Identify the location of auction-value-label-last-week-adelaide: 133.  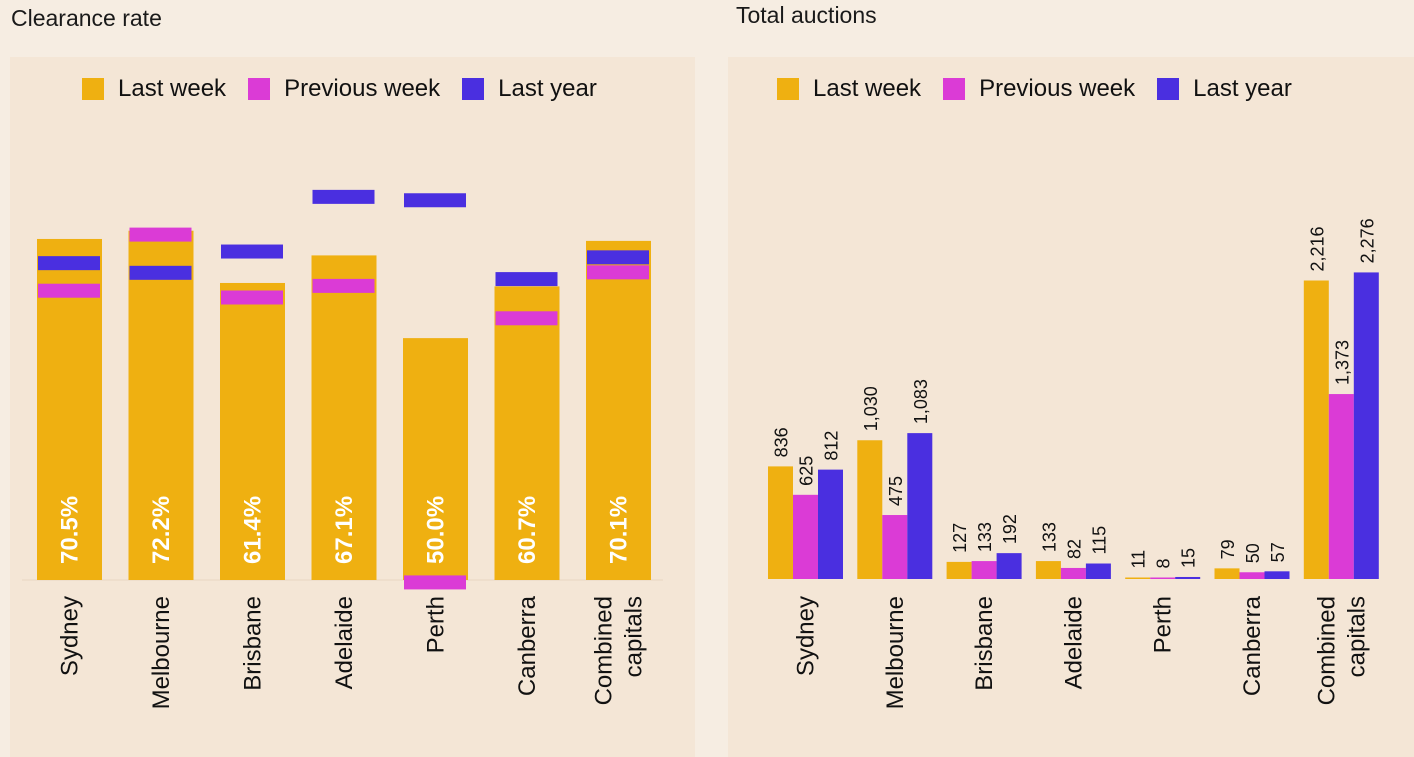
(1049, 537).